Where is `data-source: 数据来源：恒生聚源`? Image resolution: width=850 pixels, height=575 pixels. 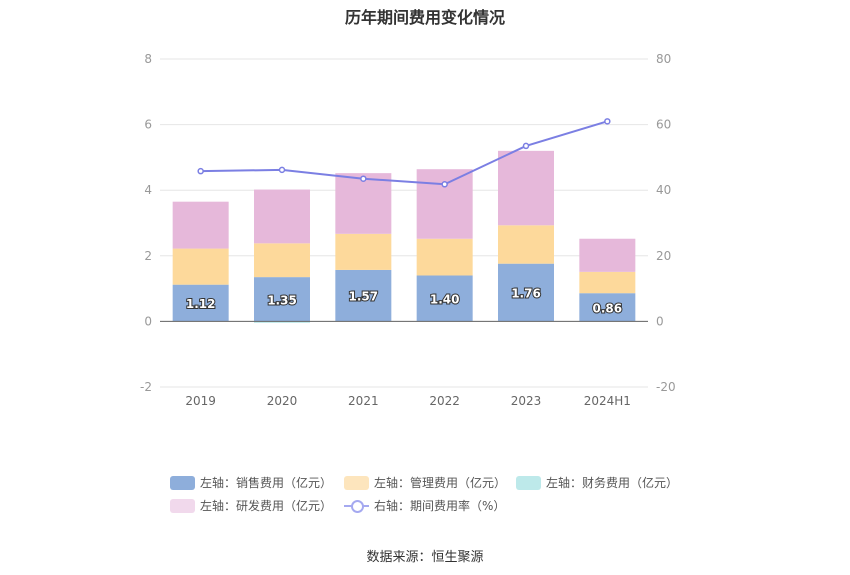 data-source: 数据来源：恒生聚源 is located at coordinates (425, 557).